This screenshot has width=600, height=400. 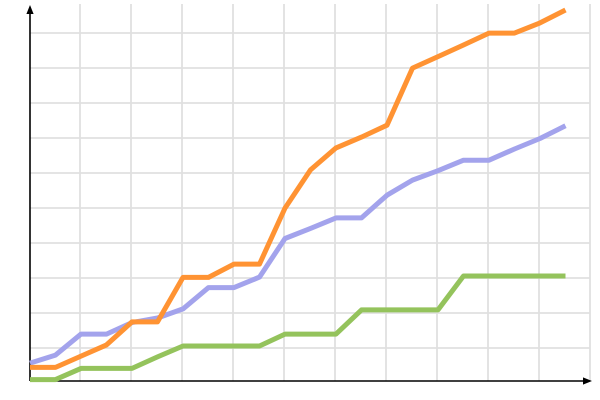 I want to click on y-axis-arrow-icon, so click(x=30, y=9).